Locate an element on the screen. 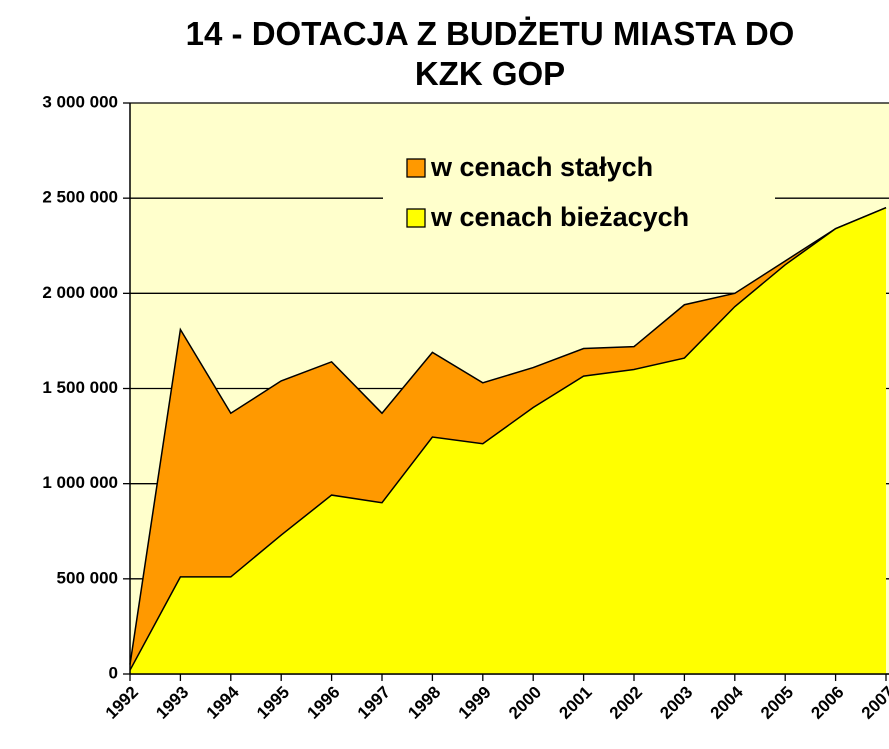 The width and height of the screenshot is (889, 749). x-tick-label: 1998 is located at coordinates (424, 703).